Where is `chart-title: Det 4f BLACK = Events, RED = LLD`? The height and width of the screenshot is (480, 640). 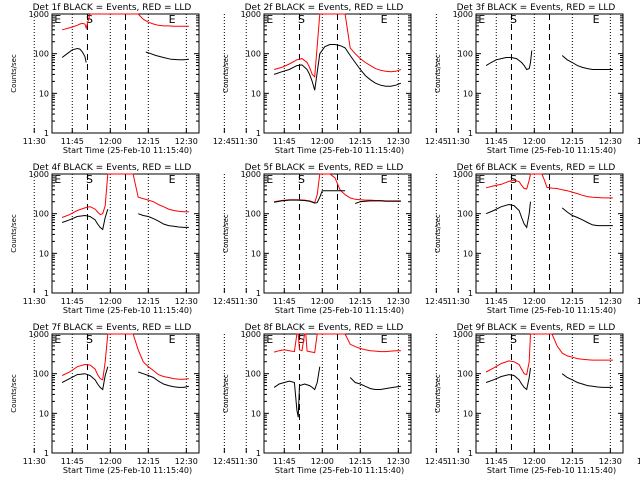
chart-title: Det 4f BLACK = Events, RED = LLD is located at coordinates (112, 168).